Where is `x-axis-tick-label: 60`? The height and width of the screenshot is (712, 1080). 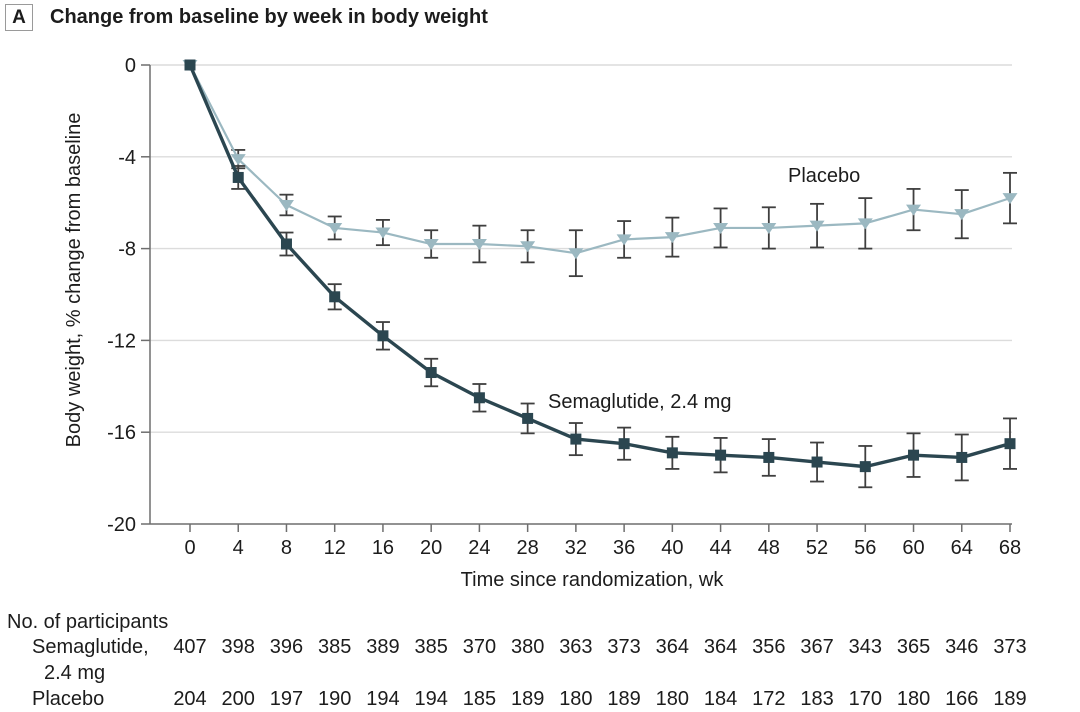 x-axis-tick-label: 60 is located at coordinates (913, 548).